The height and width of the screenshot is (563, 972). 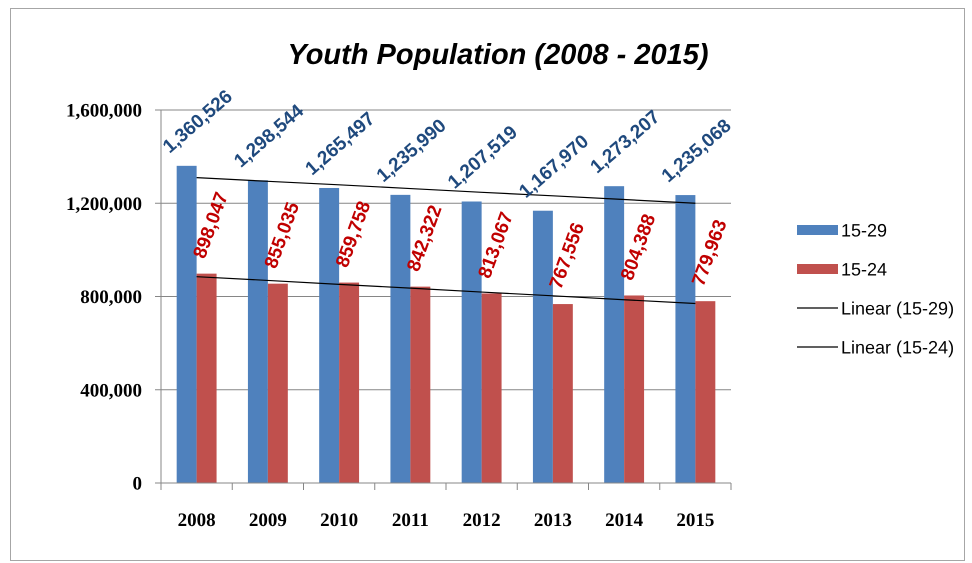 I want to click on x-tick-label: 2010, so click(x=339, y=520).